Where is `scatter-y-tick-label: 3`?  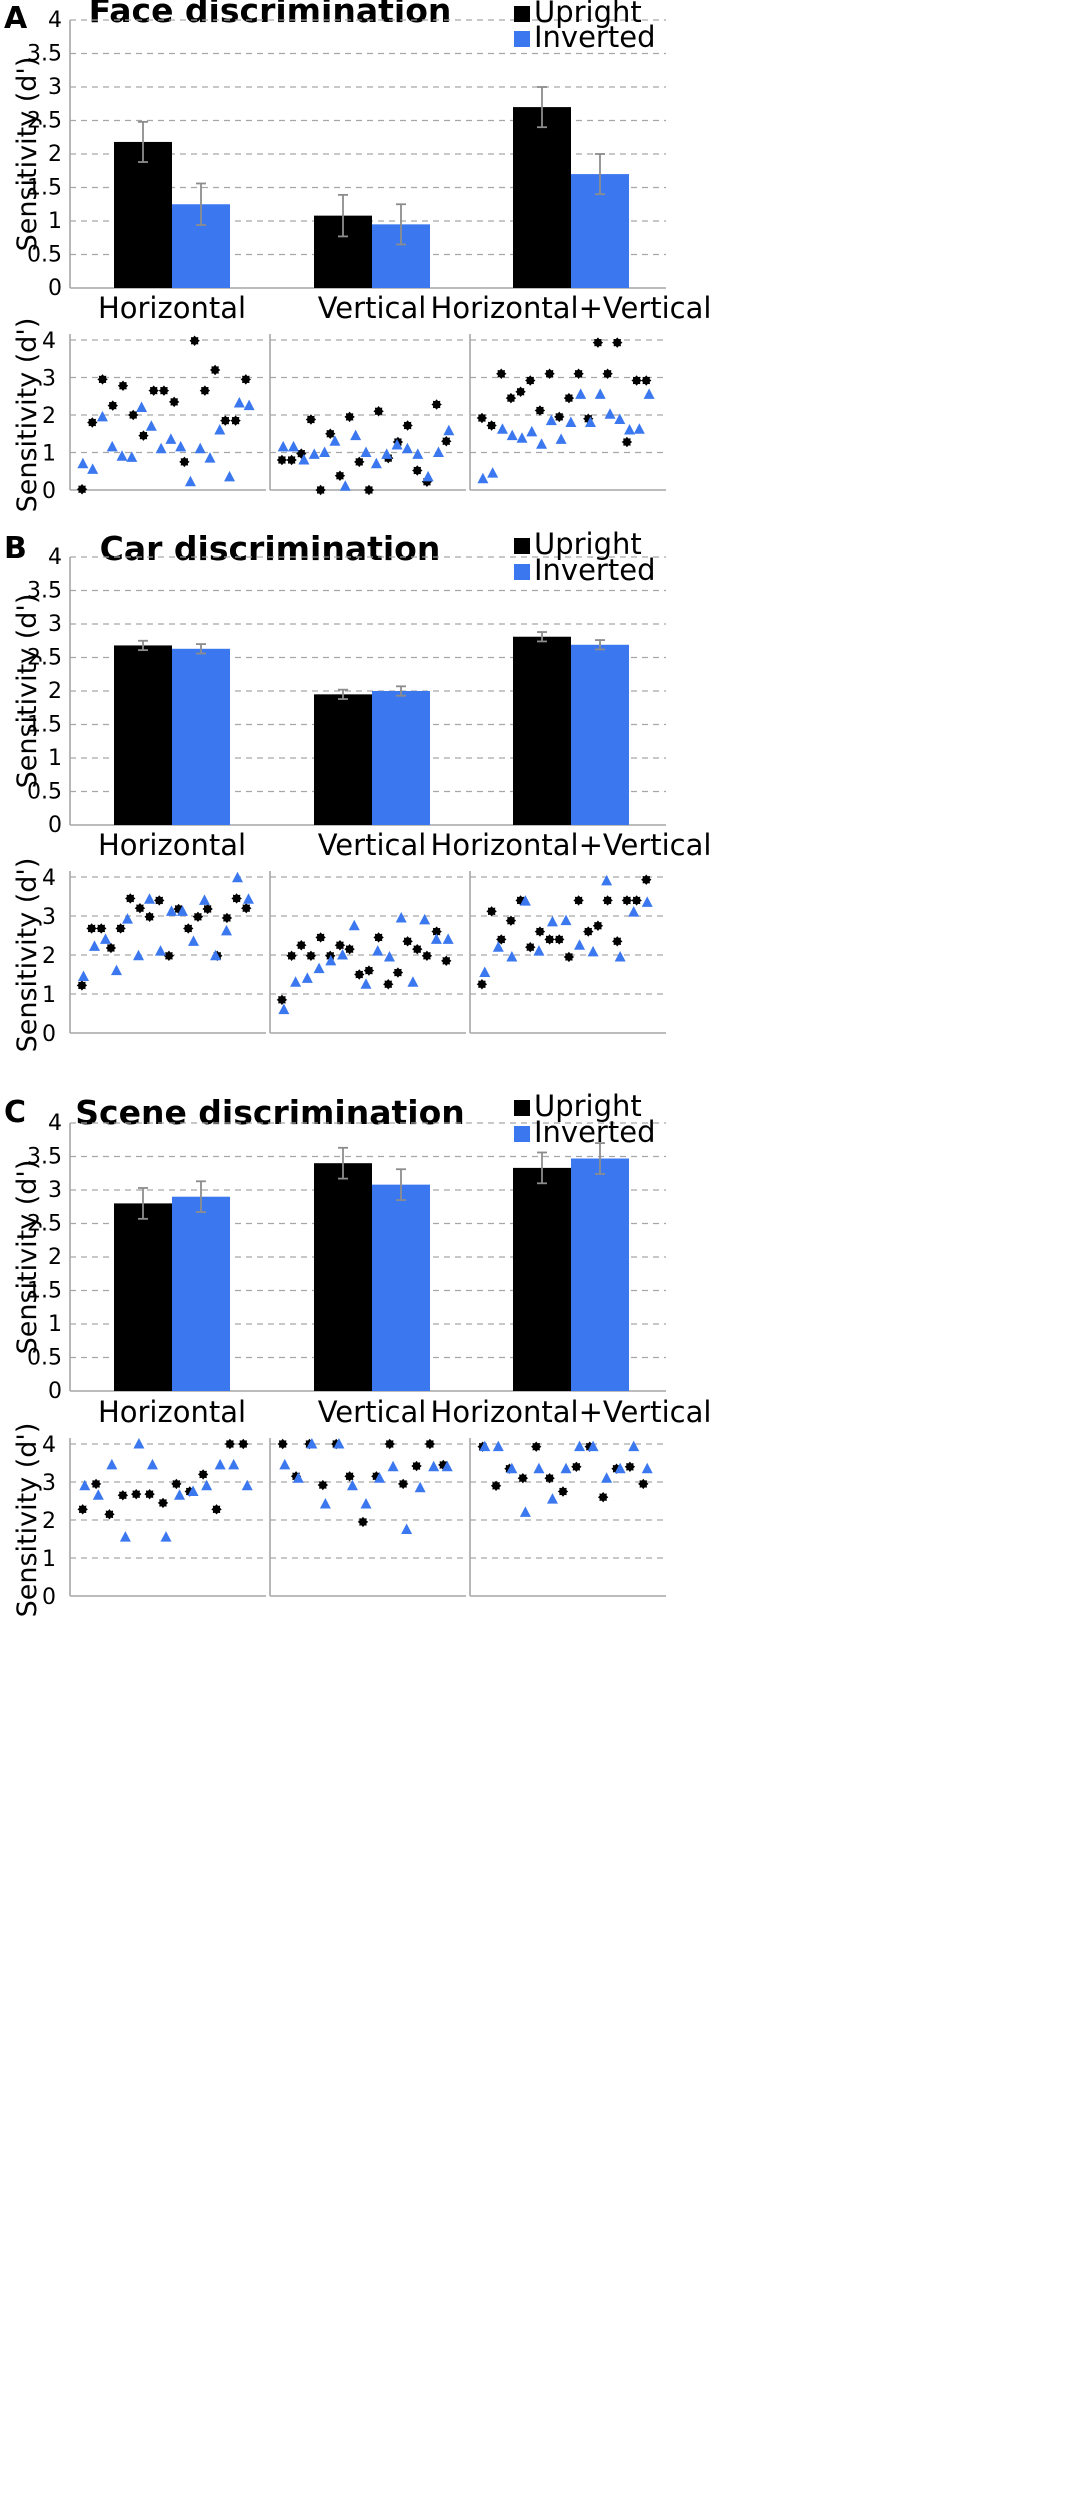 scatter-y-tick-label: 3 is located at coordinates (49, 1483).